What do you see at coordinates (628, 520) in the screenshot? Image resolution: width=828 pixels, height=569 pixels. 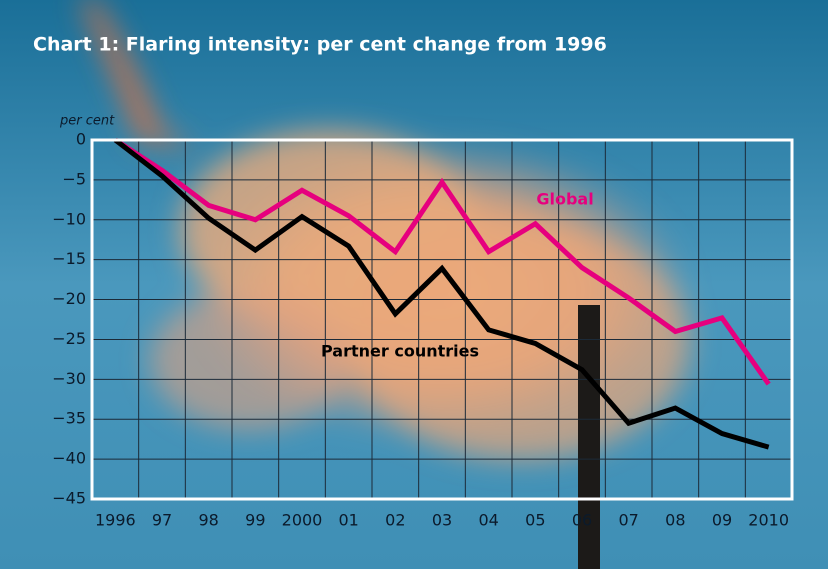 I see `x-tick-label: 07` at bounding box center [628, 520].